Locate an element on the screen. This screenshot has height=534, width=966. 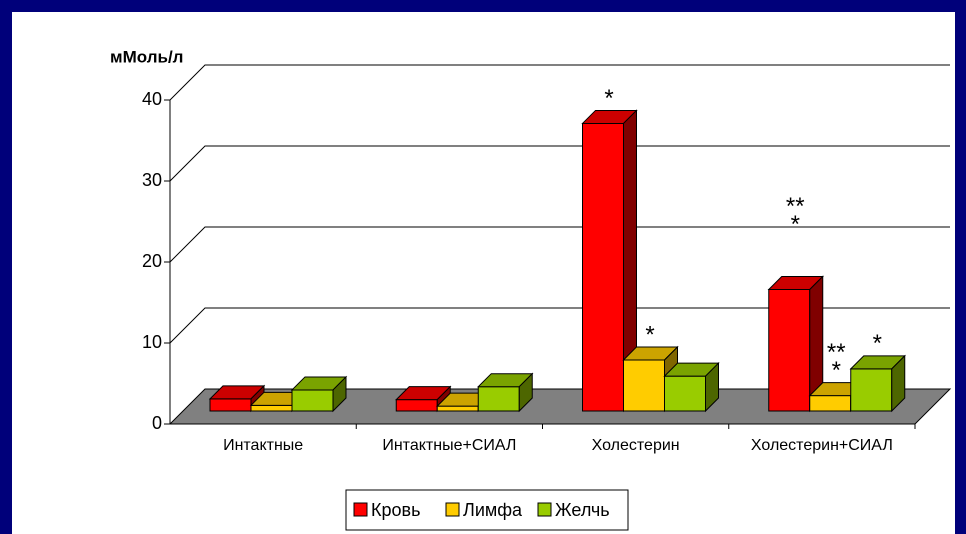
x-tick-label: Холестерин+СИАЛ is located at coordinates (822, 445).